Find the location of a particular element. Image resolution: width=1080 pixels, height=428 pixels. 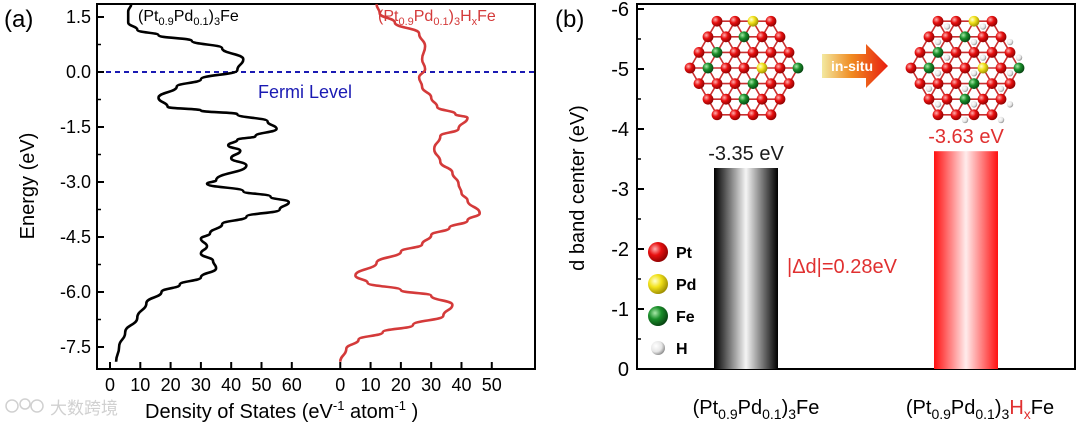

x-tick-label: 30 is located at coordinates (431, 385).